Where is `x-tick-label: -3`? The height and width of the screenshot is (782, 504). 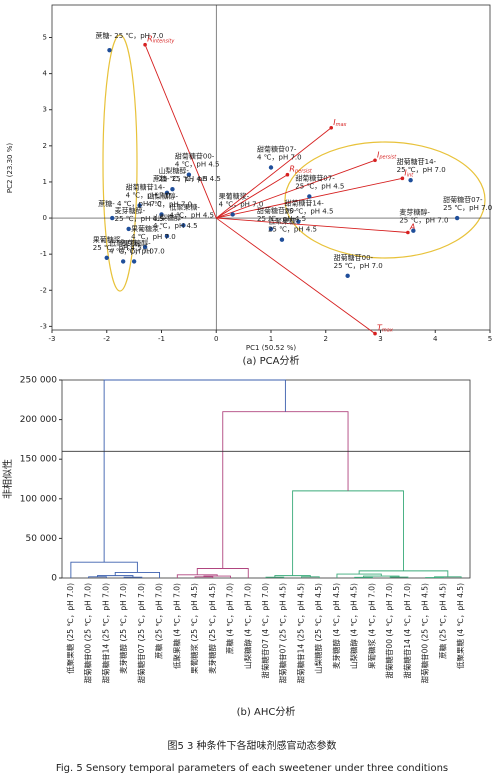 x-tick-label: -3 is located at coordinates (52, 339).